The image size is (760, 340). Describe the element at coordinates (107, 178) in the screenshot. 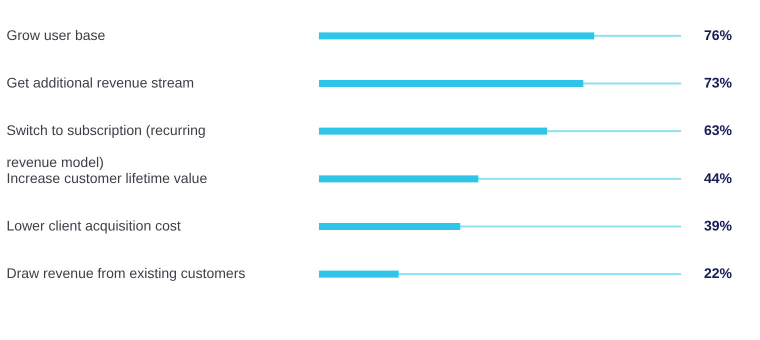

I see `y-tick-label: Increase customer lifetime value` at that location.